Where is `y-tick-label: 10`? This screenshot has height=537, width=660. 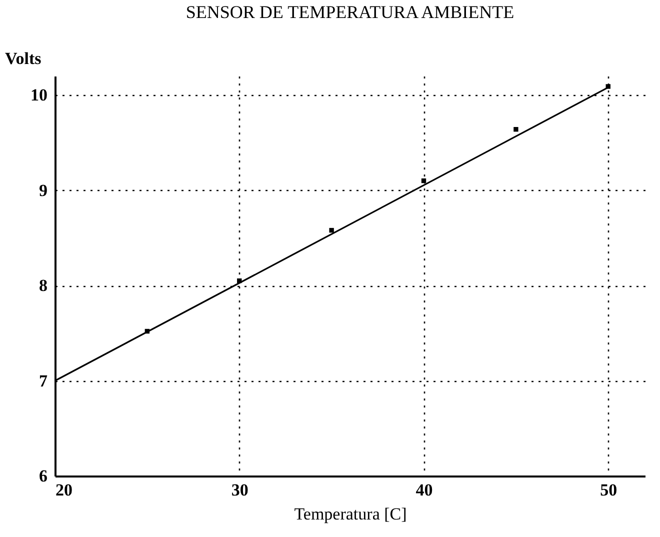
y-tick-label: 10 is located at coordinates (39, 95).